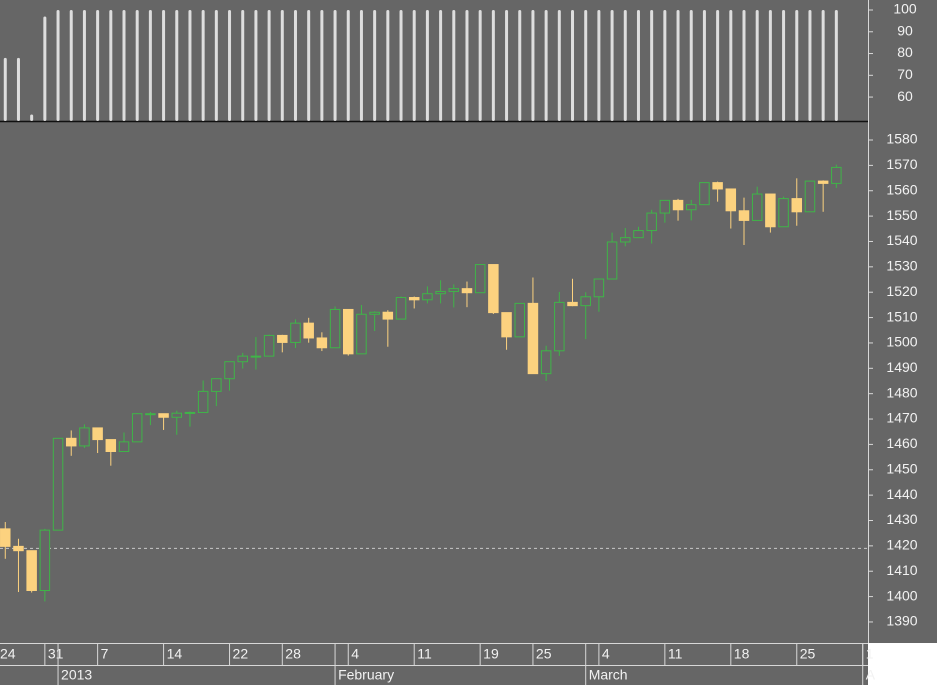 The height and width of the screenshot is (685, 937). Describe the element at coordinates (901, 367) in the screenshot. I see `y-tick-label: 1490` at that location.